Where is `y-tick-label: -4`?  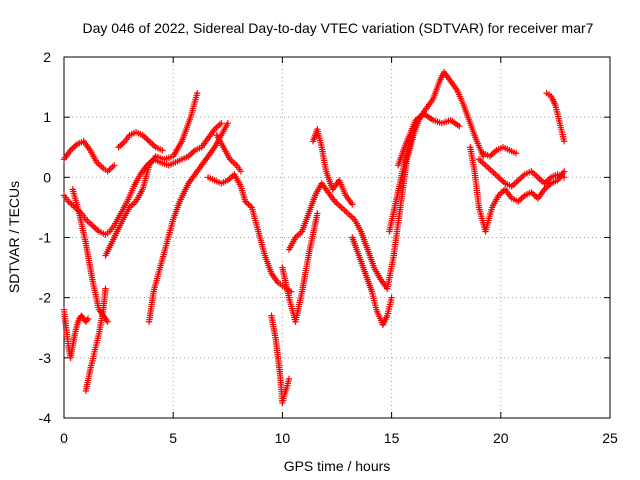
y-tick-label: -4 is located at coordinates (45, 418).